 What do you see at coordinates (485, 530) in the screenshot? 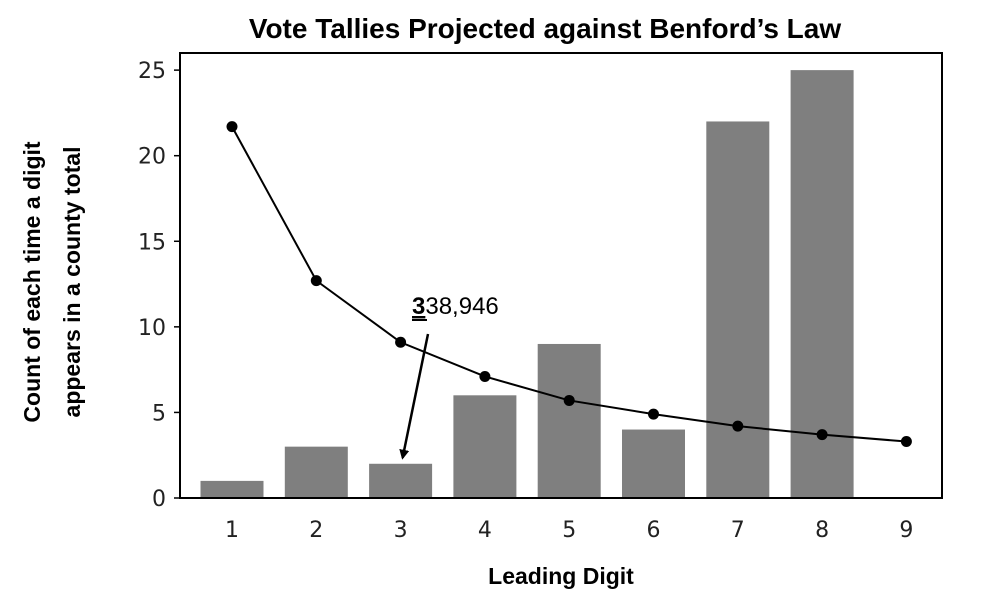
I see `x-tick-label-4: 4` at bounding box center [485, 530].